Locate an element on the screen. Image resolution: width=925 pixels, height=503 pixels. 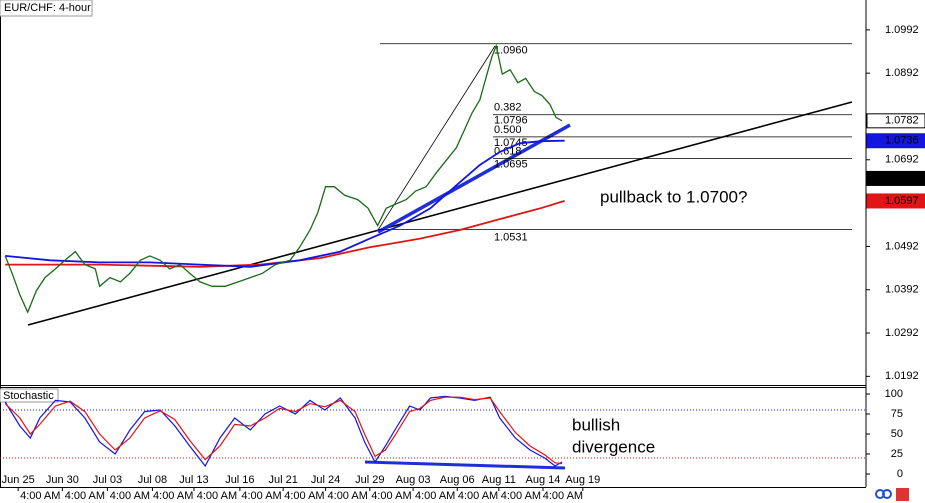
fib-price: 1.0695 is located at coordinates (511, 164).